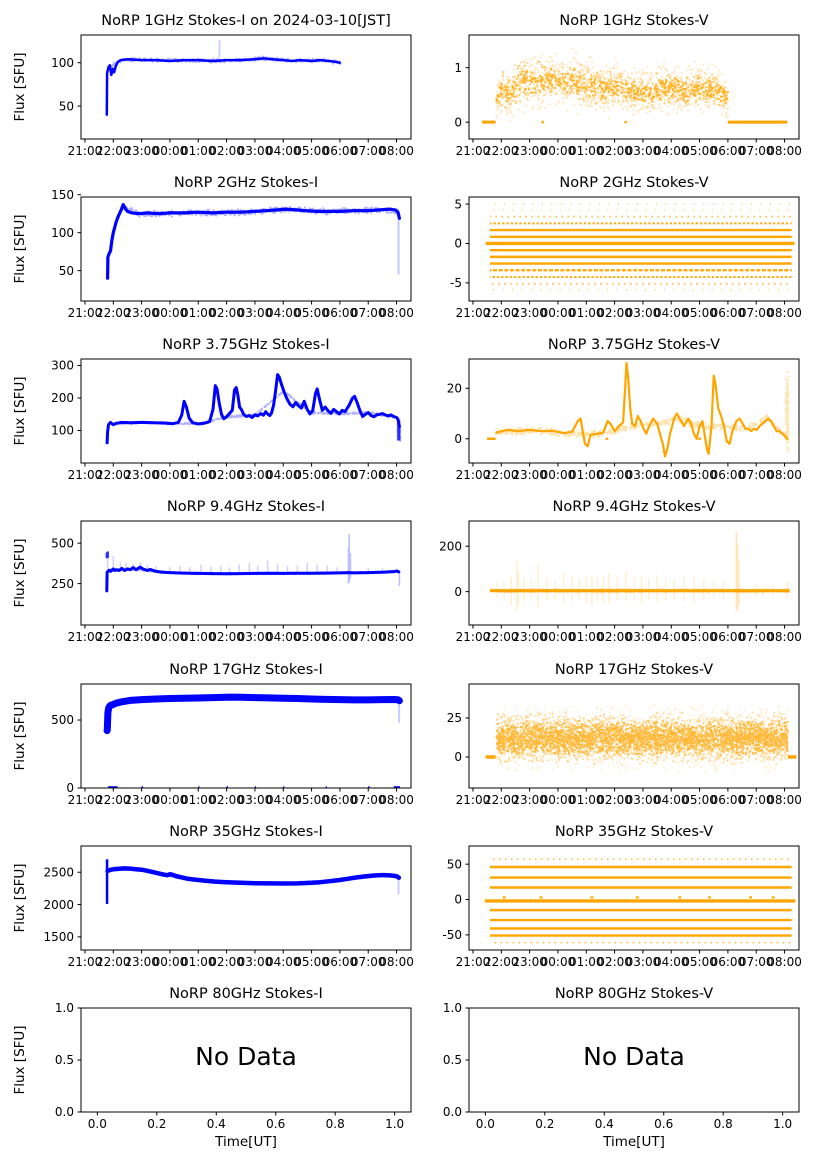 This screenshot has height=1169, width=827. I want to click on chart-title: NoRP 17GHz Stokes-V, so click(634, 670).